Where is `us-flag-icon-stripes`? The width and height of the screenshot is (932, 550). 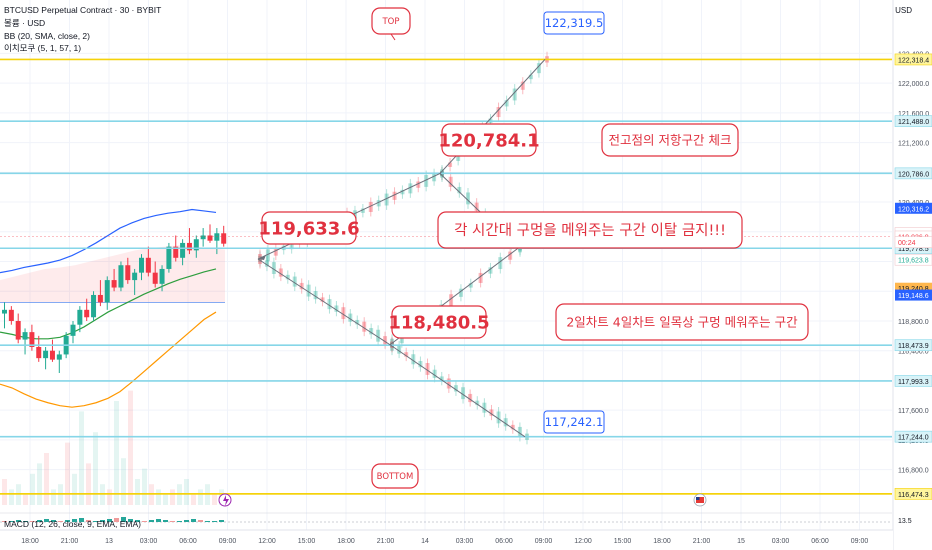 us-flag-icon-stripes is located at coordinates (700, 500).